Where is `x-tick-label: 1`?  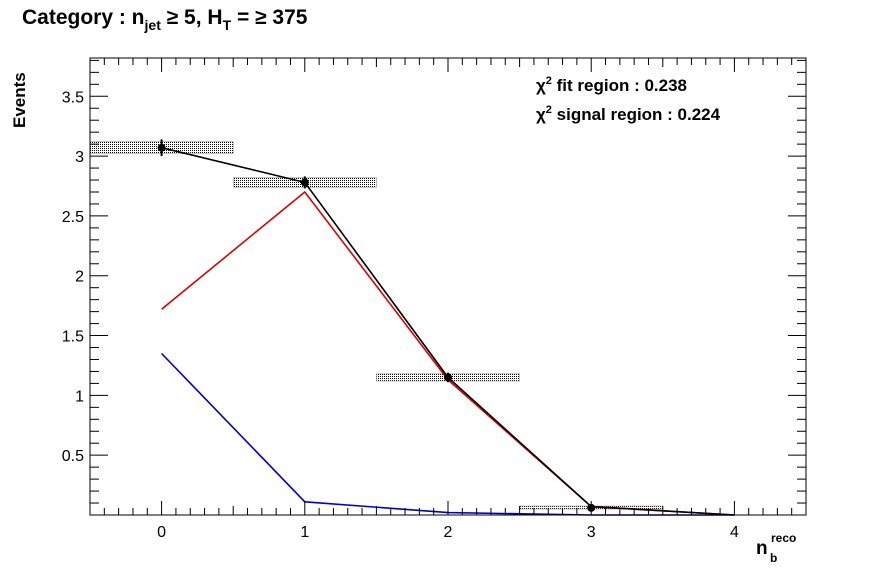 x-tick-label: 1 is located at coordinates (304, 532).